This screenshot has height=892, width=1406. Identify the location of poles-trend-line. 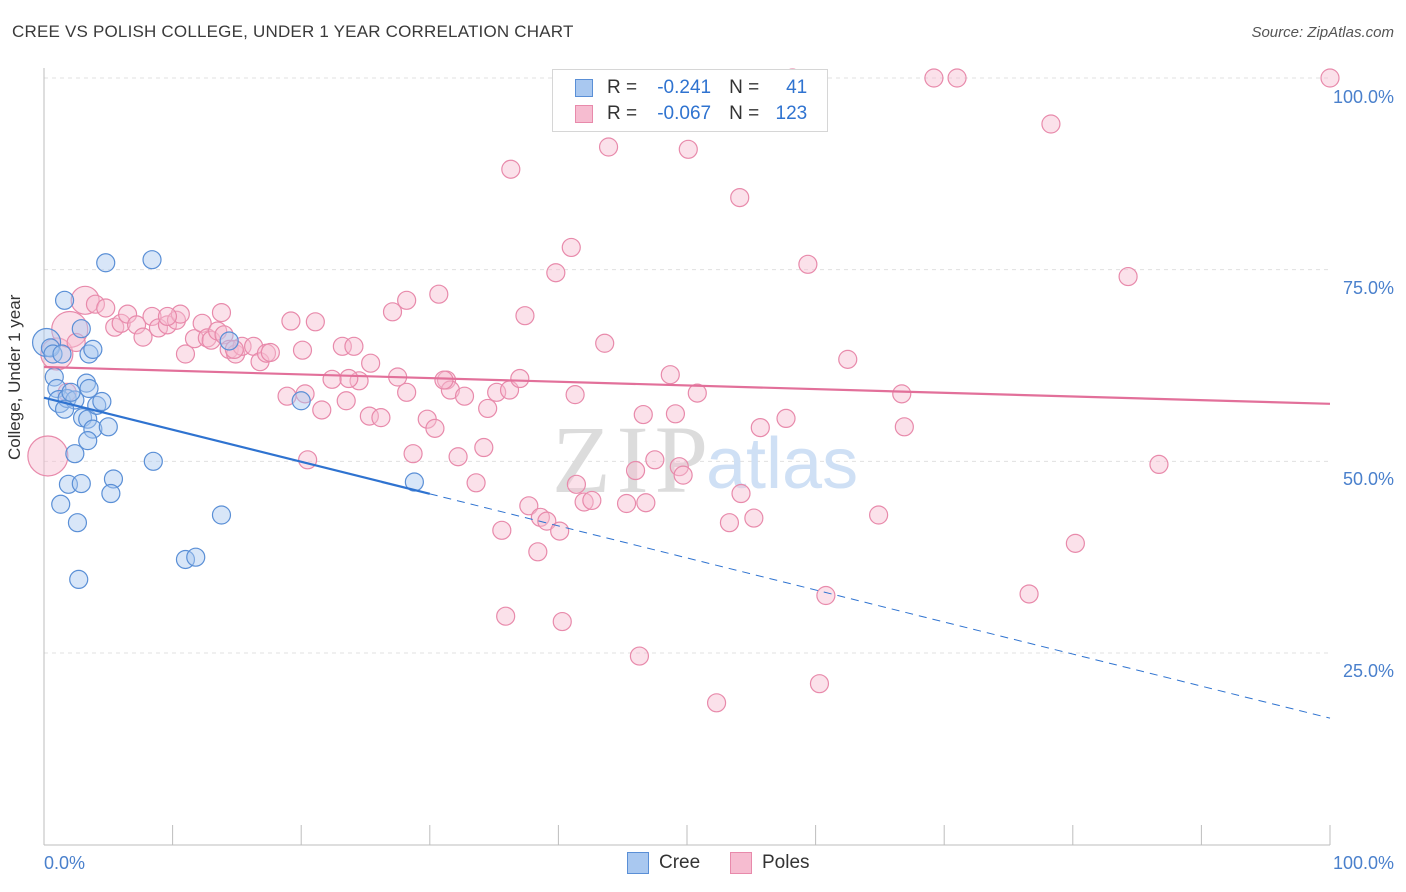
(687, 385).